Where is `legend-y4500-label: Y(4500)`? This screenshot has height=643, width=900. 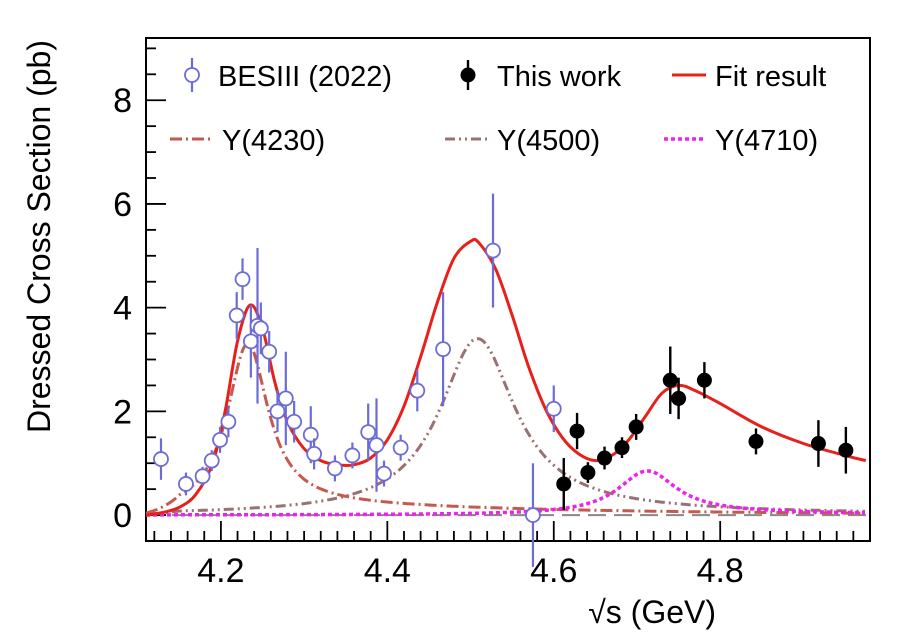 legend-y4500-label: Y(4500) is located at coordinates (548, 141).